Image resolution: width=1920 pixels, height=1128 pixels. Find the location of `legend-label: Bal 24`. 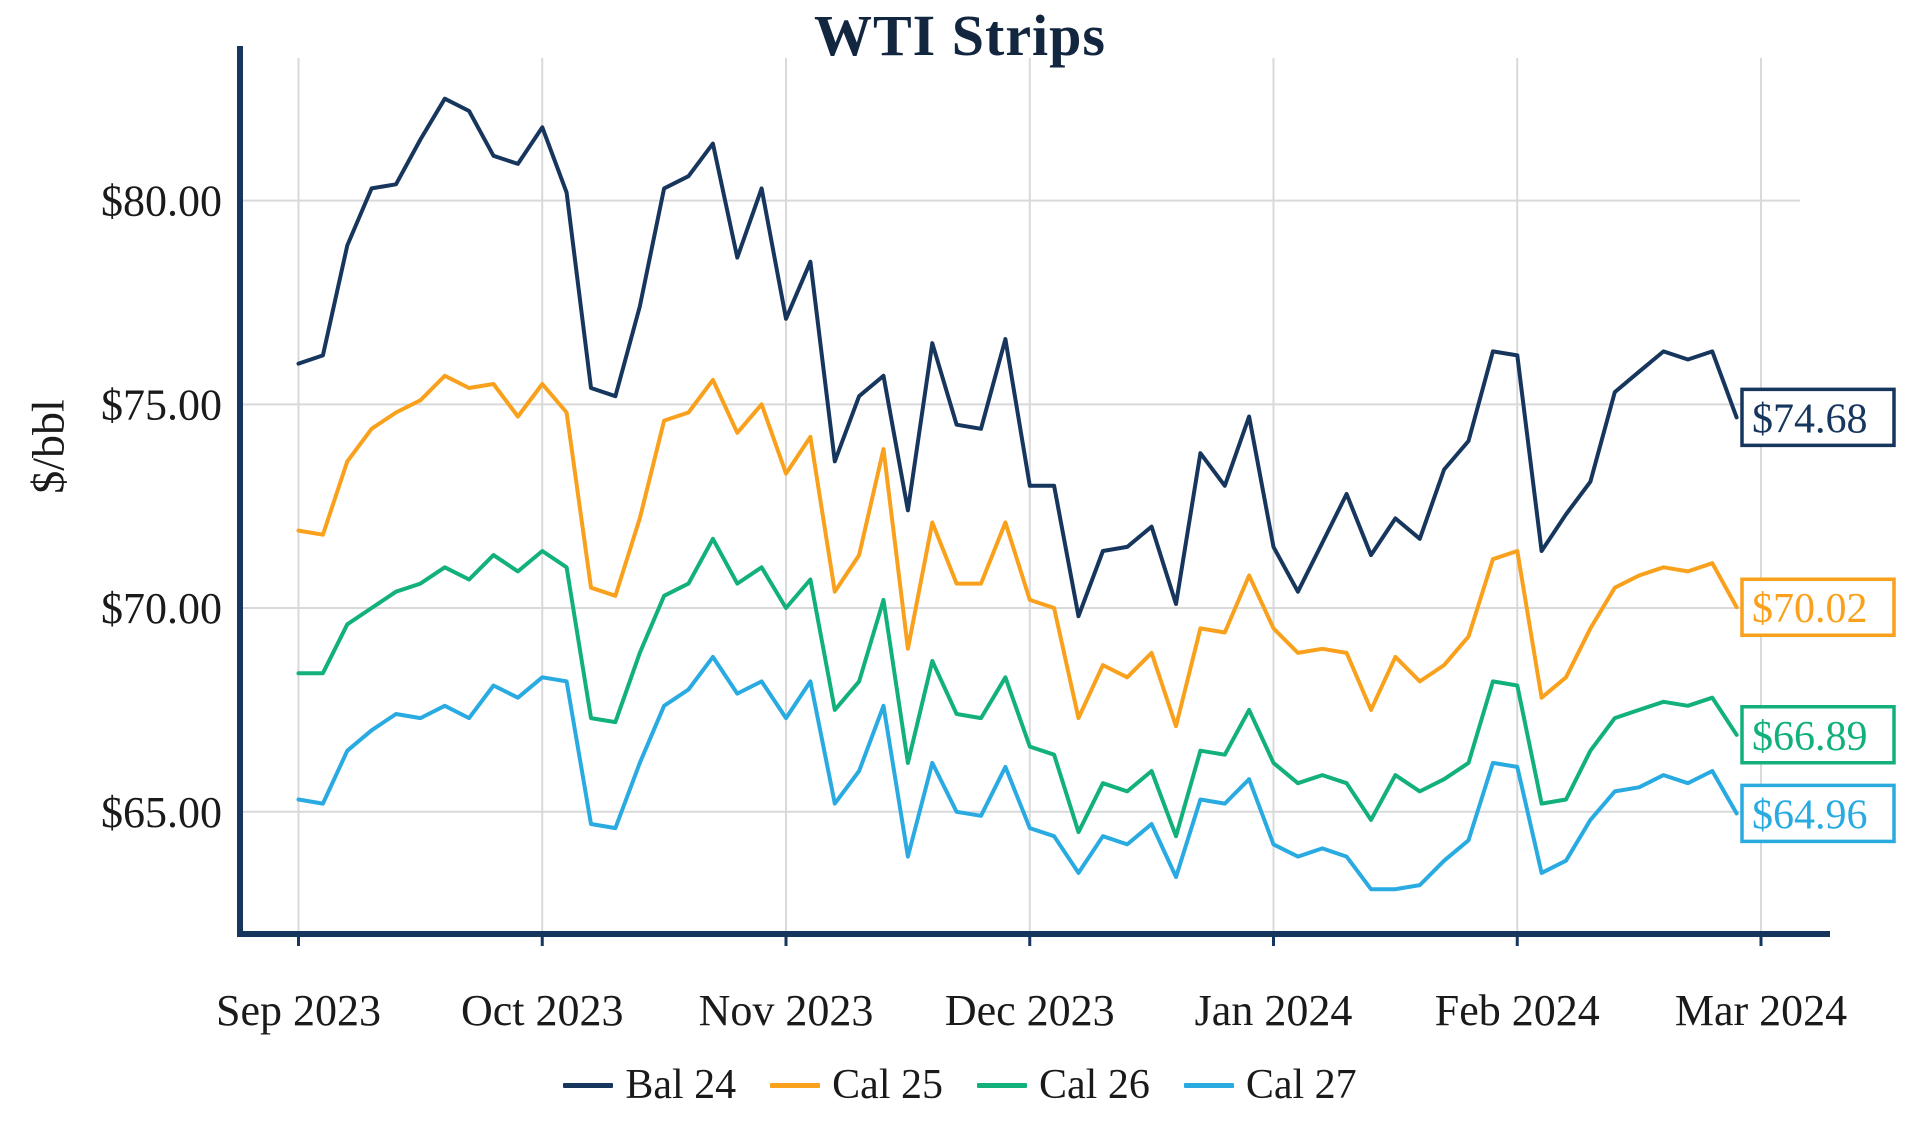

legend-label: Bal 24 is located at coordinates (681, 1085).